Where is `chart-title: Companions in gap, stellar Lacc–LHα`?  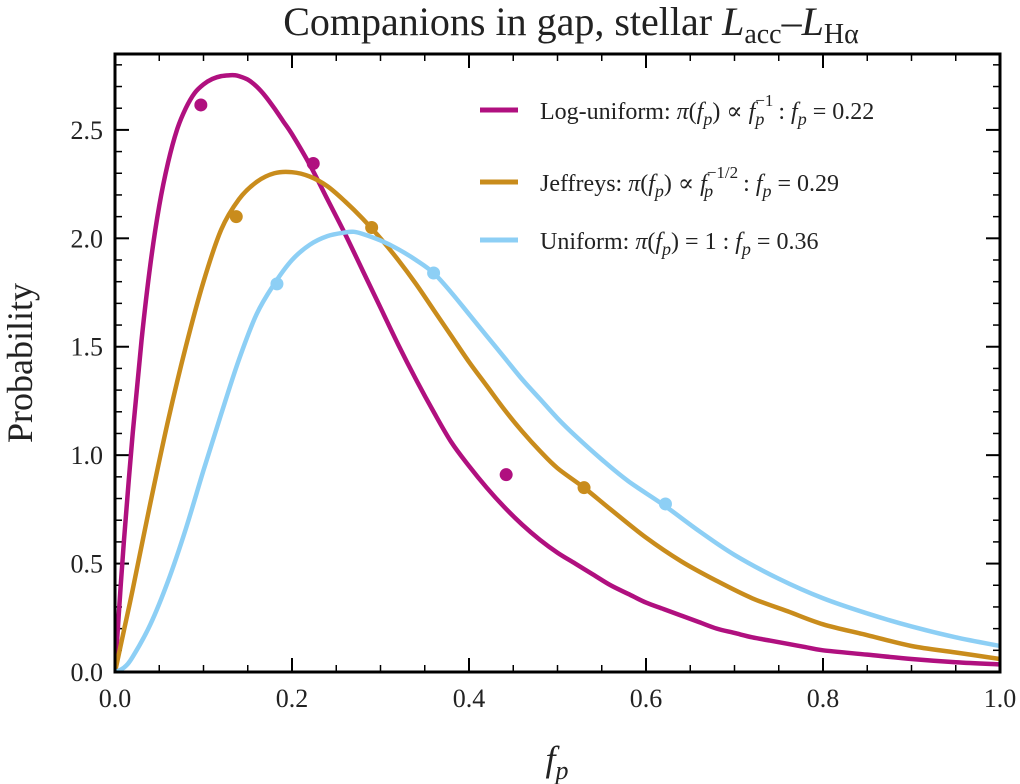 chart-title: Companions in gap, stellar Lacc–LHα is located at coordinates (571, 25).